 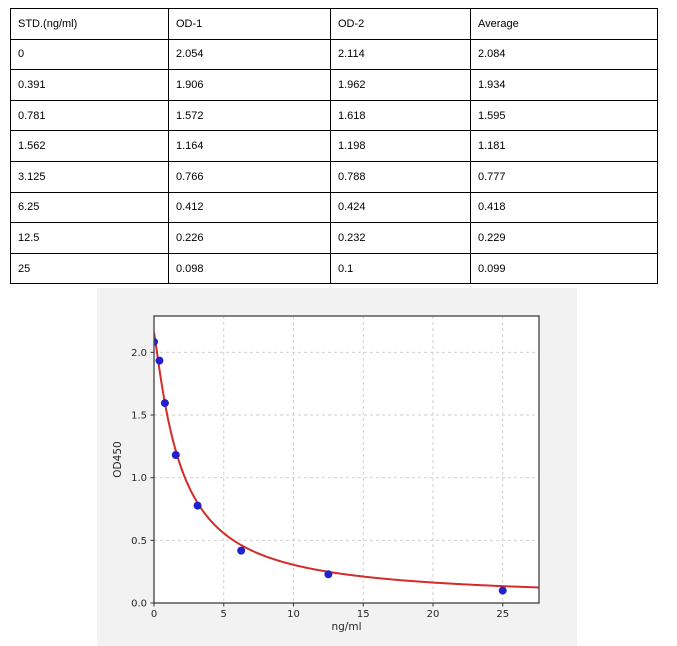 What do you see at coordinates (249, 24) in the screenshot?
I see `col-header-od1: OD-1` at bounding box center [249, 24].